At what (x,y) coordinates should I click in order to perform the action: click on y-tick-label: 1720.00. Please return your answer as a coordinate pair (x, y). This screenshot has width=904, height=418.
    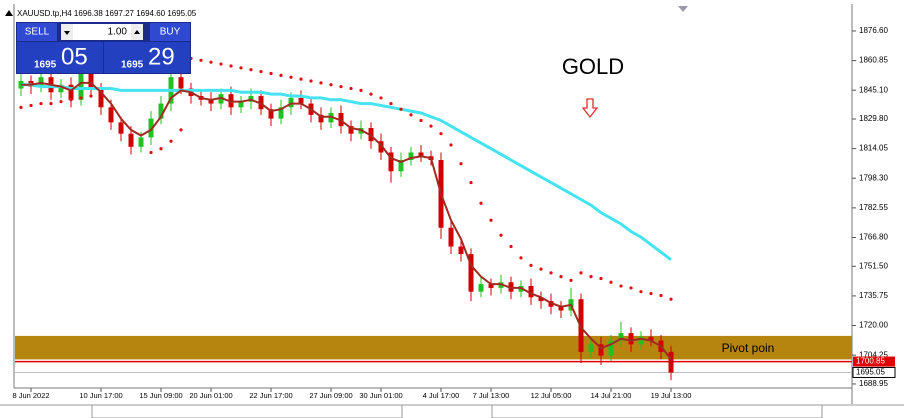
    Looking at the image, I should click on (873, 325).